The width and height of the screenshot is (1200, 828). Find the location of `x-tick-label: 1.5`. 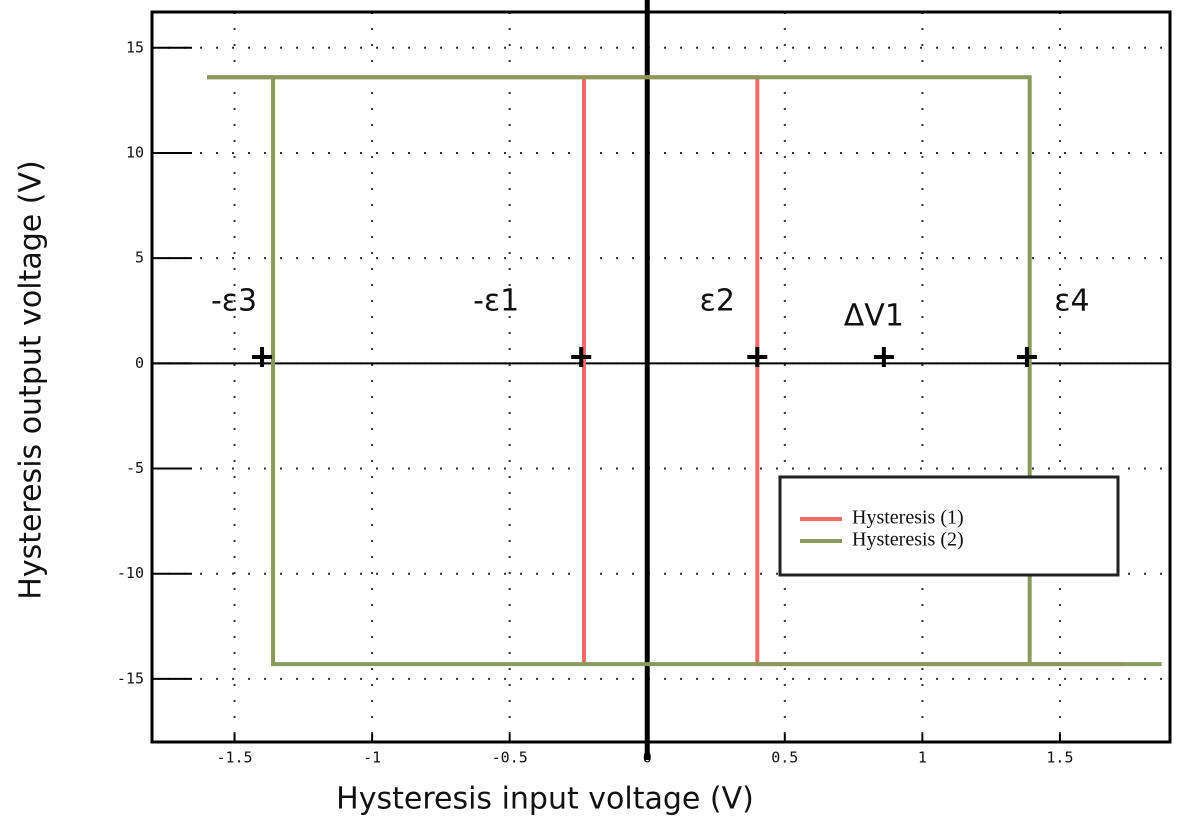

x-tick-label: 1.5 is located at coordinates (1059, 758).